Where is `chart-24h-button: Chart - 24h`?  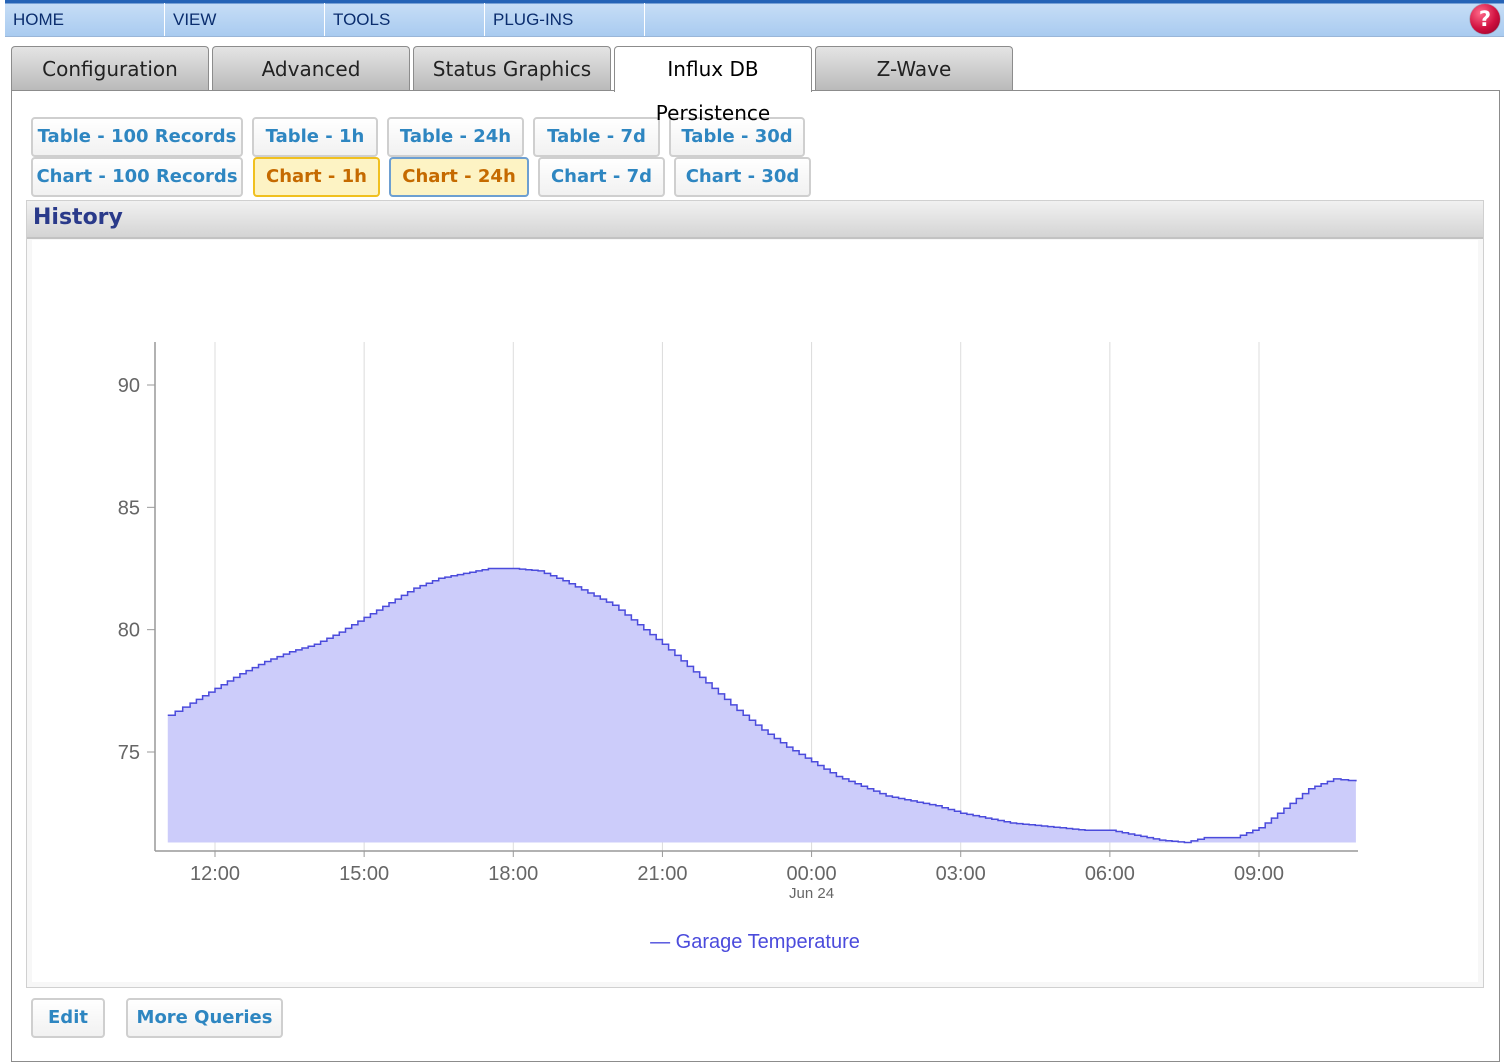 chart-24h-button: Chart - 24h is located at coordinates (459, 177).